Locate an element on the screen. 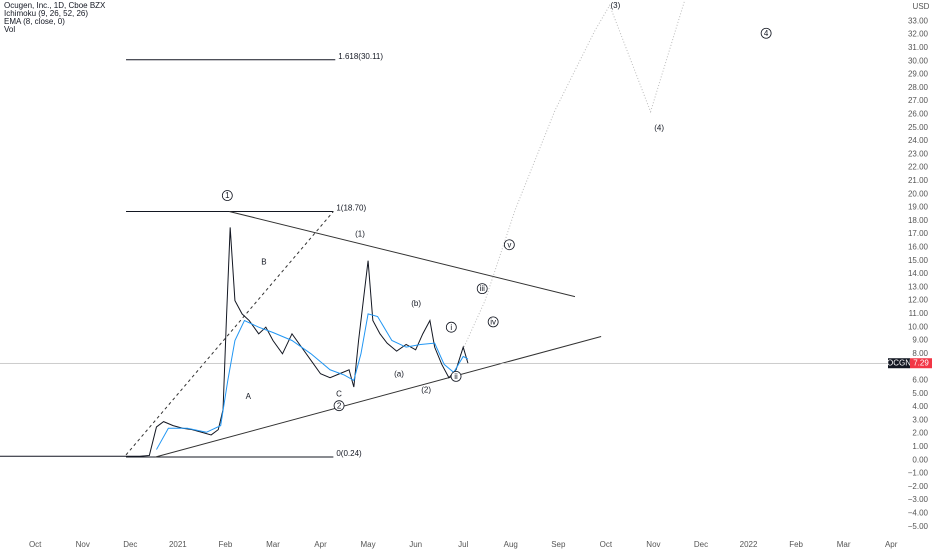 This screenshot has width=932, height=550. y-tick-label: 1.00 is located at coordinates (920, 446).